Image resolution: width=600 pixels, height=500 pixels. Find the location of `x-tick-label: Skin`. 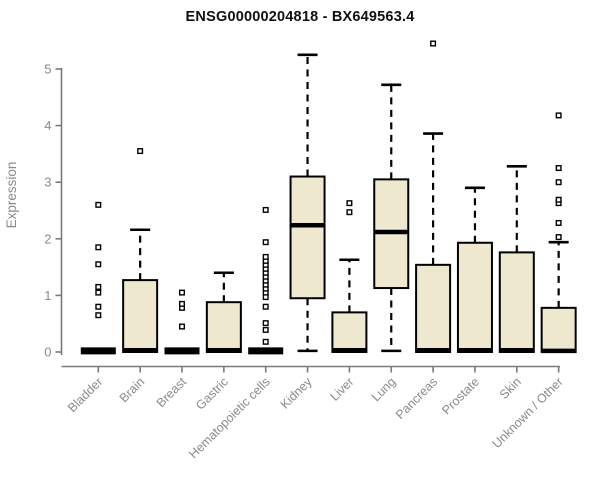

x-tick-label: Skin is located at coordinates (510, 388).